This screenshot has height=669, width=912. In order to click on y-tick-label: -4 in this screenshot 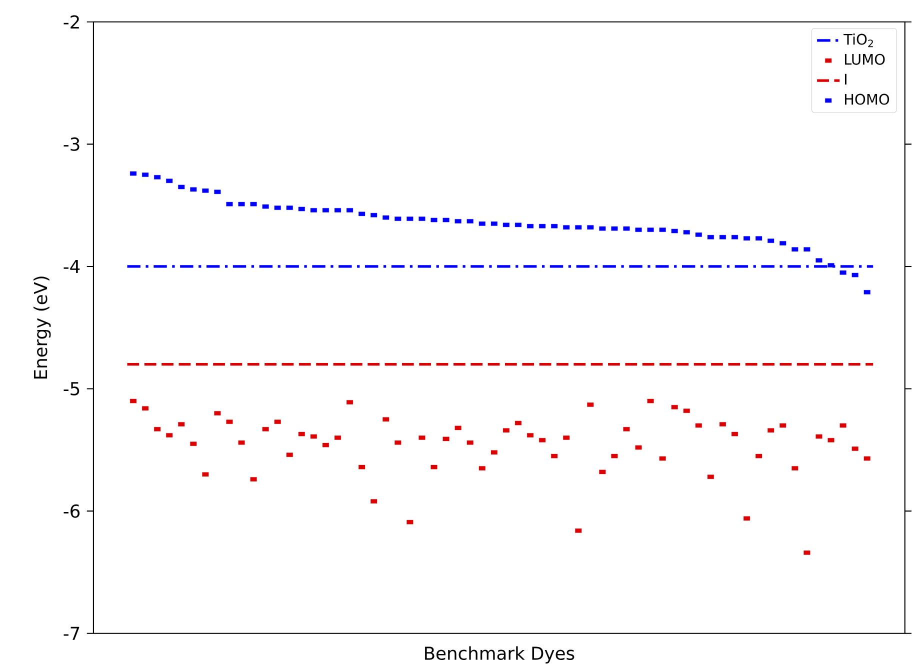, I will do `click(72, 266)`.